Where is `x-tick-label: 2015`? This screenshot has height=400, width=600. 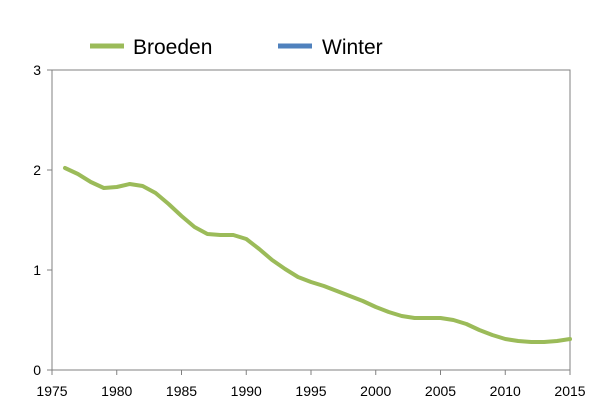
x-tick-label: 2015 is located at coordinates (569, 391).